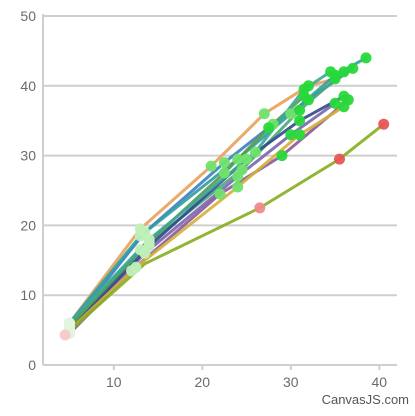 The height and width of the screenshot is (416, 415). Describe the element at coordinates (291, 382) in the screenshot. I see `x-tick-label: 30` at that location.